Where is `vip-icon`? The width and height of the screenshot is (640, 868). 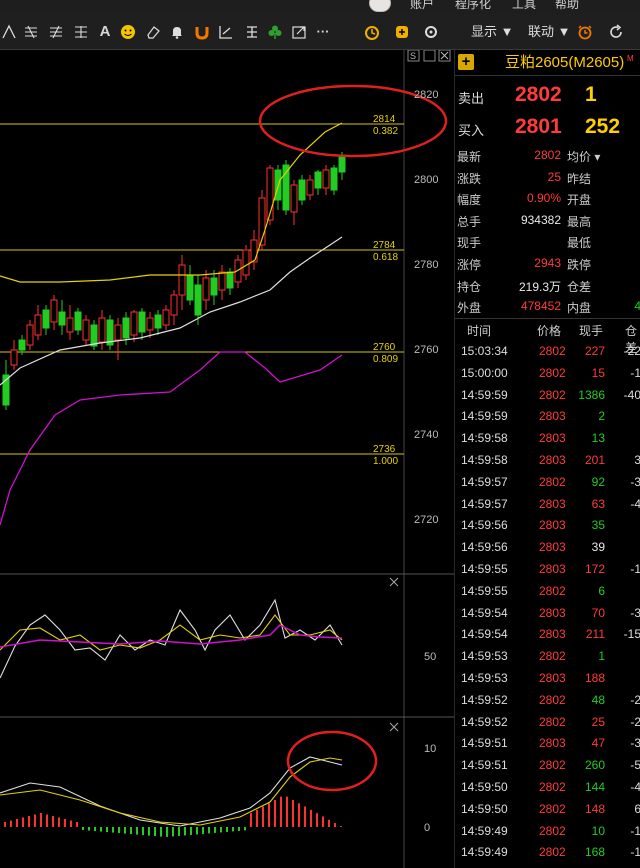 vip-icon is located at coordinates (372, 32).